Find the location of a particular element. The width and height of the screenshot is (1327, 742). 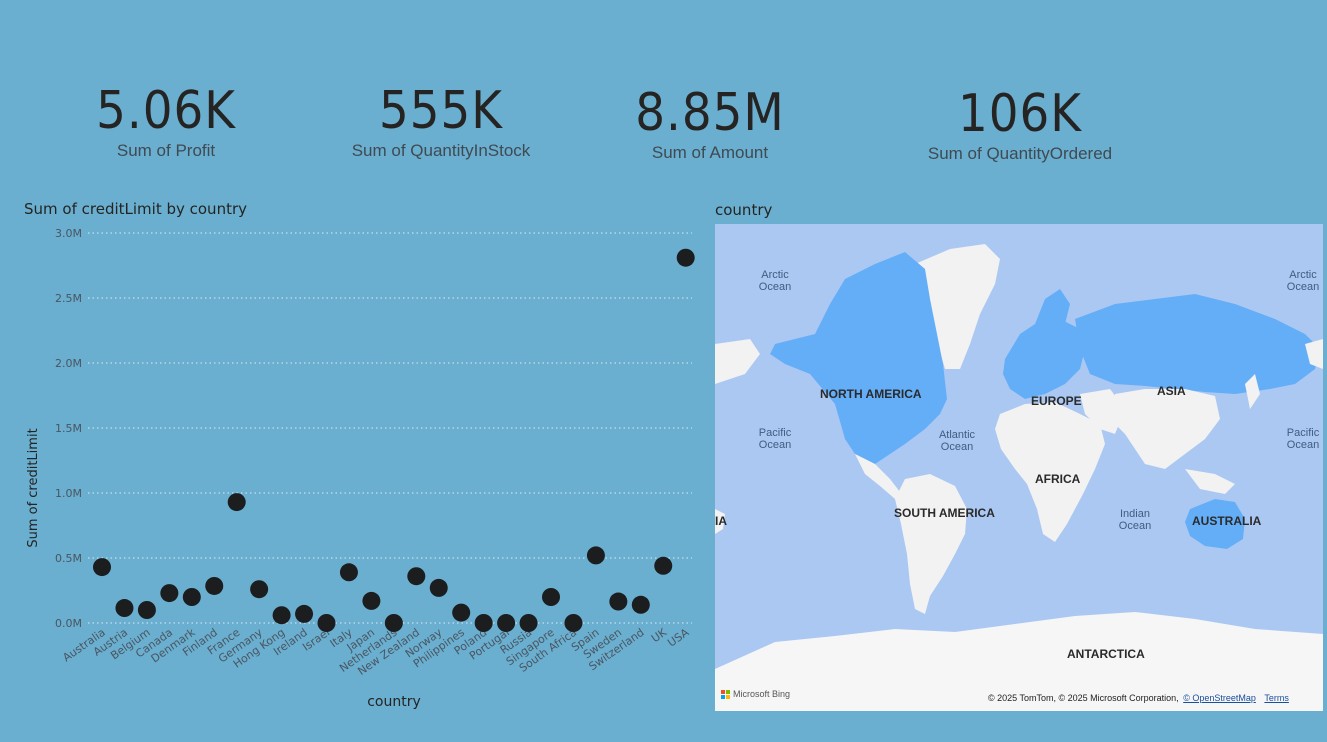

africa-shape is located at coordinates (1050, 472).